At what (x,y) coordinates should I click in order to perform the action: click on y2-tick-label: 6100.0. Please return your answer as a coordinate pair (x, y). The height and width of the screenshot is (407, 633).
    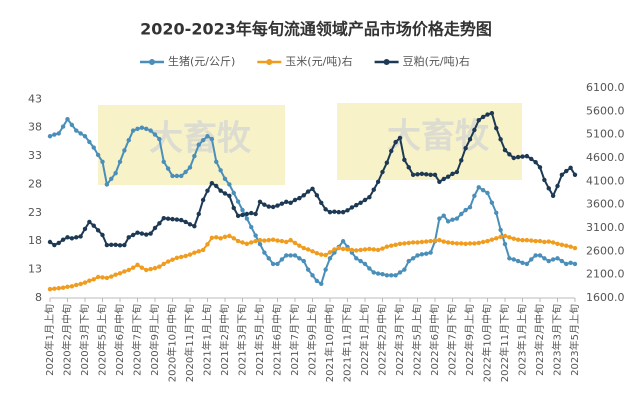
    Looking at the image, I should click on (605, 87).